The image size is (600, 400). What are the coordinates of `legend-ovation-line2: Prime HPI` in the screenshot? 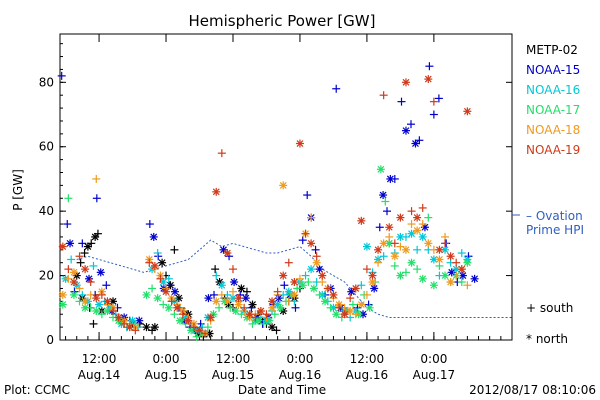 It's located at (555, 230).